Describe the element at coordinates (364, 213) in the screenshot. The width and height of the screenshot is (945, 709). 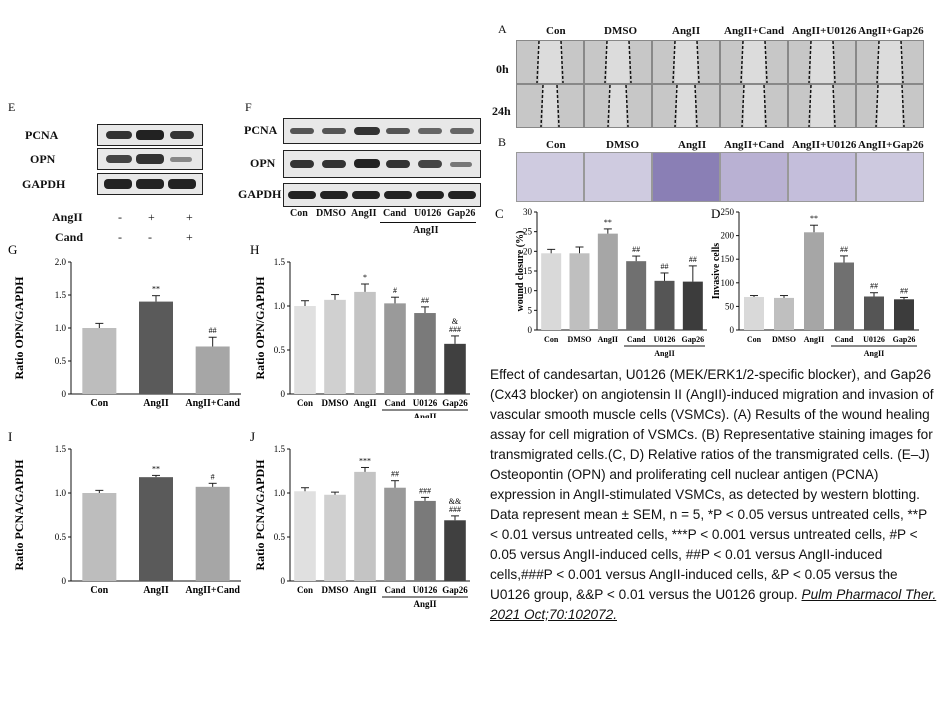
I see `blot-f-lane-label: AngII` at that location.